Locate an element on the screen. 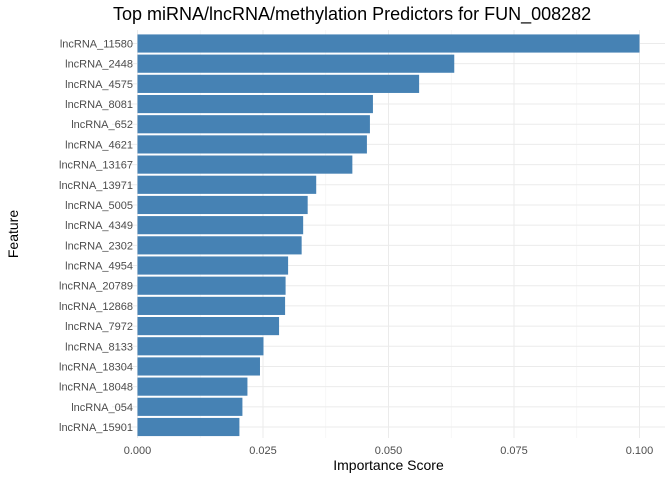 The height and width of the screenshot is (480, 672). y-tick-label: lncRNA_4954 is located at coordinates (99, 267).